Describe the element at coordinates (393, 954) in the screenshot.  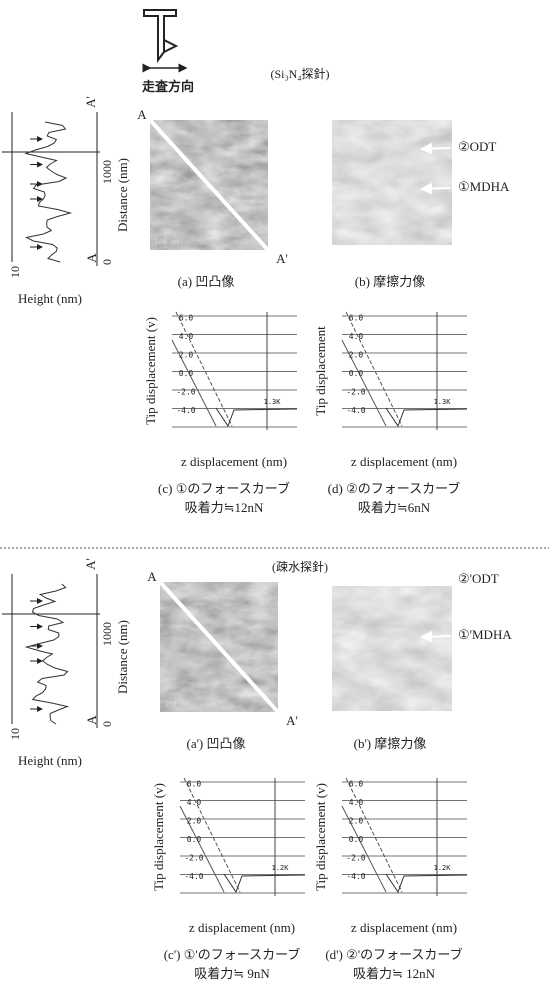
I see `caption: (d') ②'のフォースカーブ` at that location.